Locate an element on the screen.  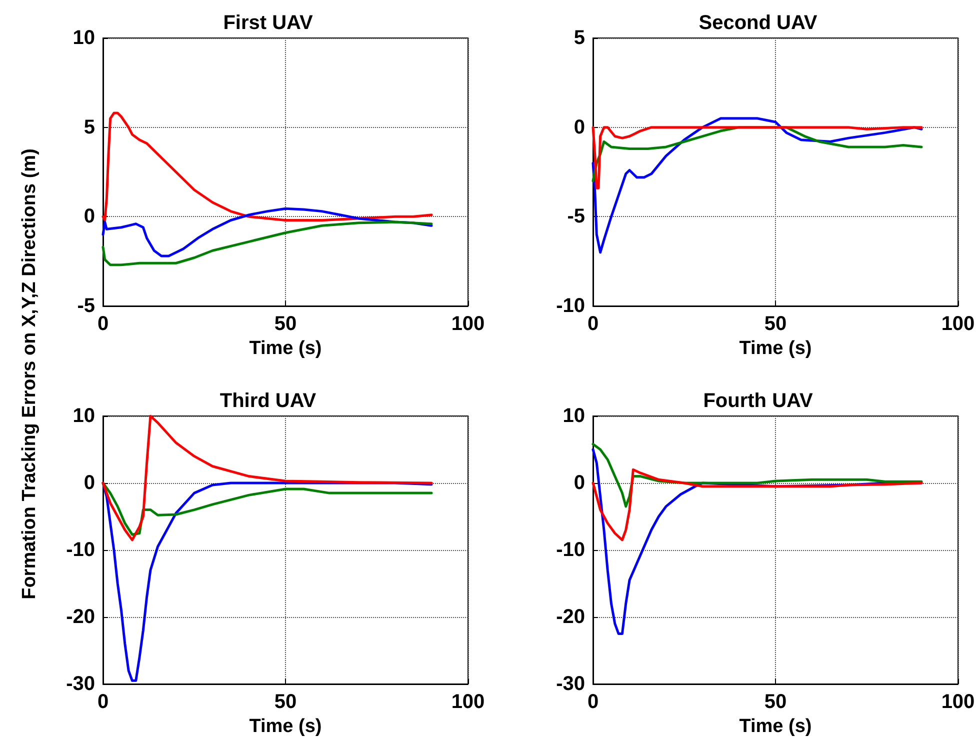
chart-title: First UAV is located at coordinates (268, 23).